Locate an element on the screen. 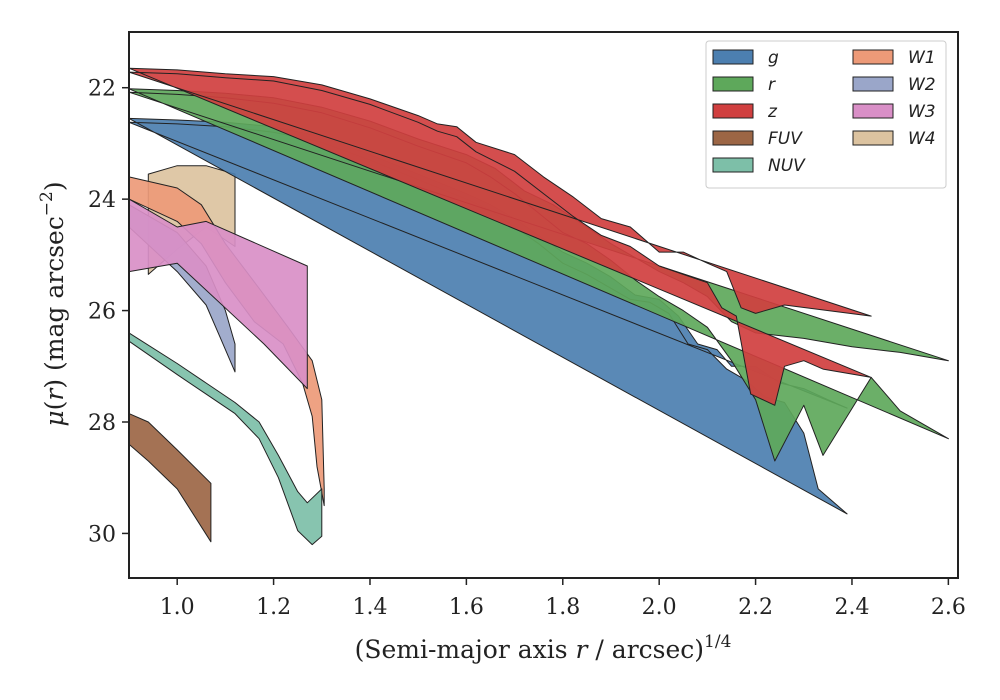  legend-label-nuv: NUV is located at coordinates (787, 166).